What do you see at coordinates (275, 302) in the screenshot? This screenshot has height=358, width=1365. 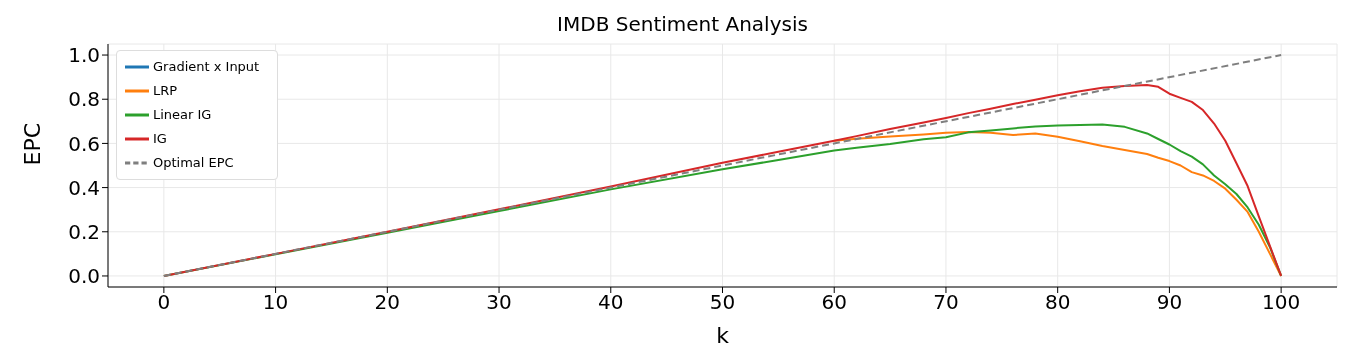 I see `x-tick-label: 10` at bounding box center [275, 302].